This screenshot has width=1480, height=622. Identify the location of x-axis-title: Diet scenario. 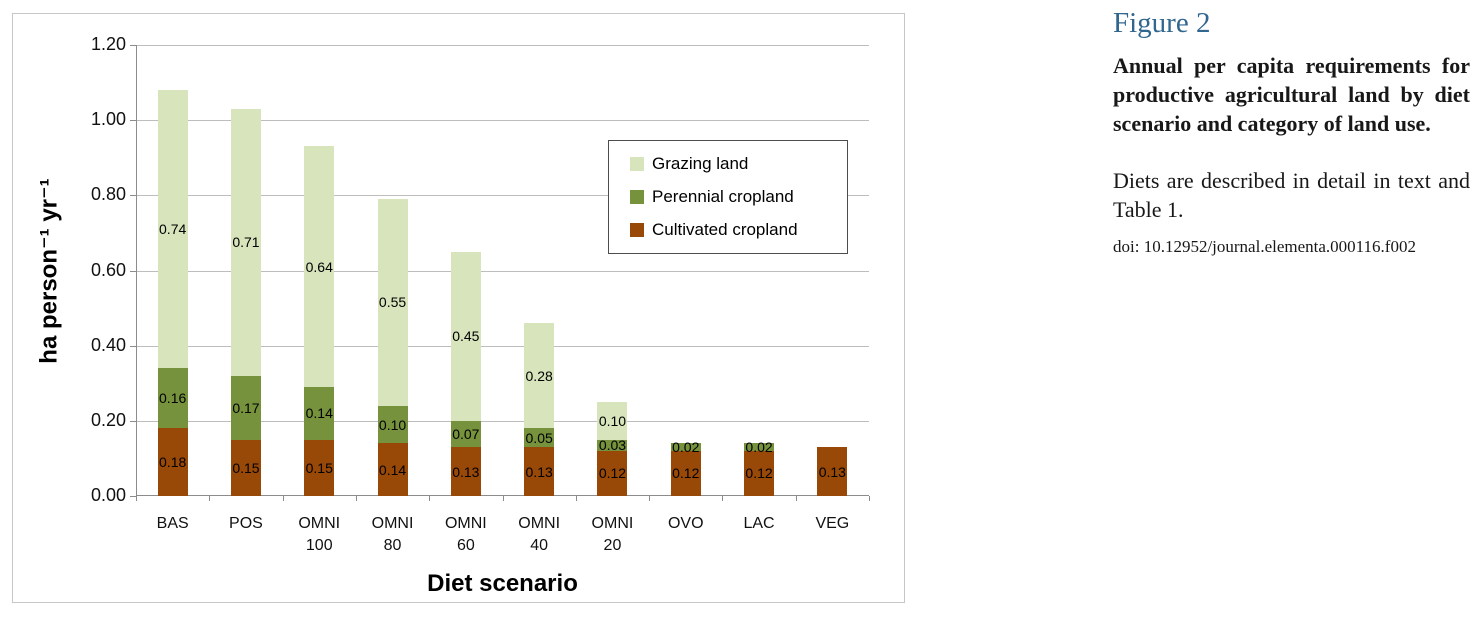
(502, 583).